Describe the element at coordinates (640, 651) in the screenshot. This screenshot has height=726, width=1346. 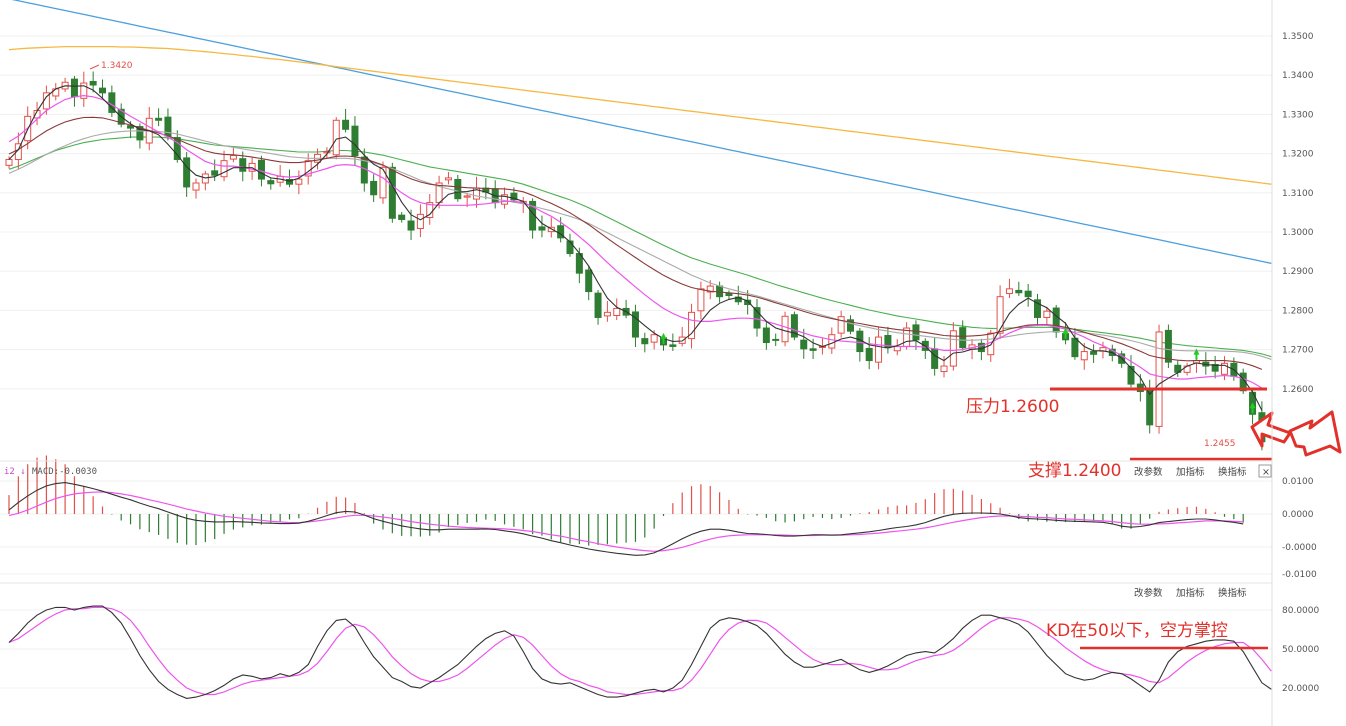
I see `kd-d-line` at that location.